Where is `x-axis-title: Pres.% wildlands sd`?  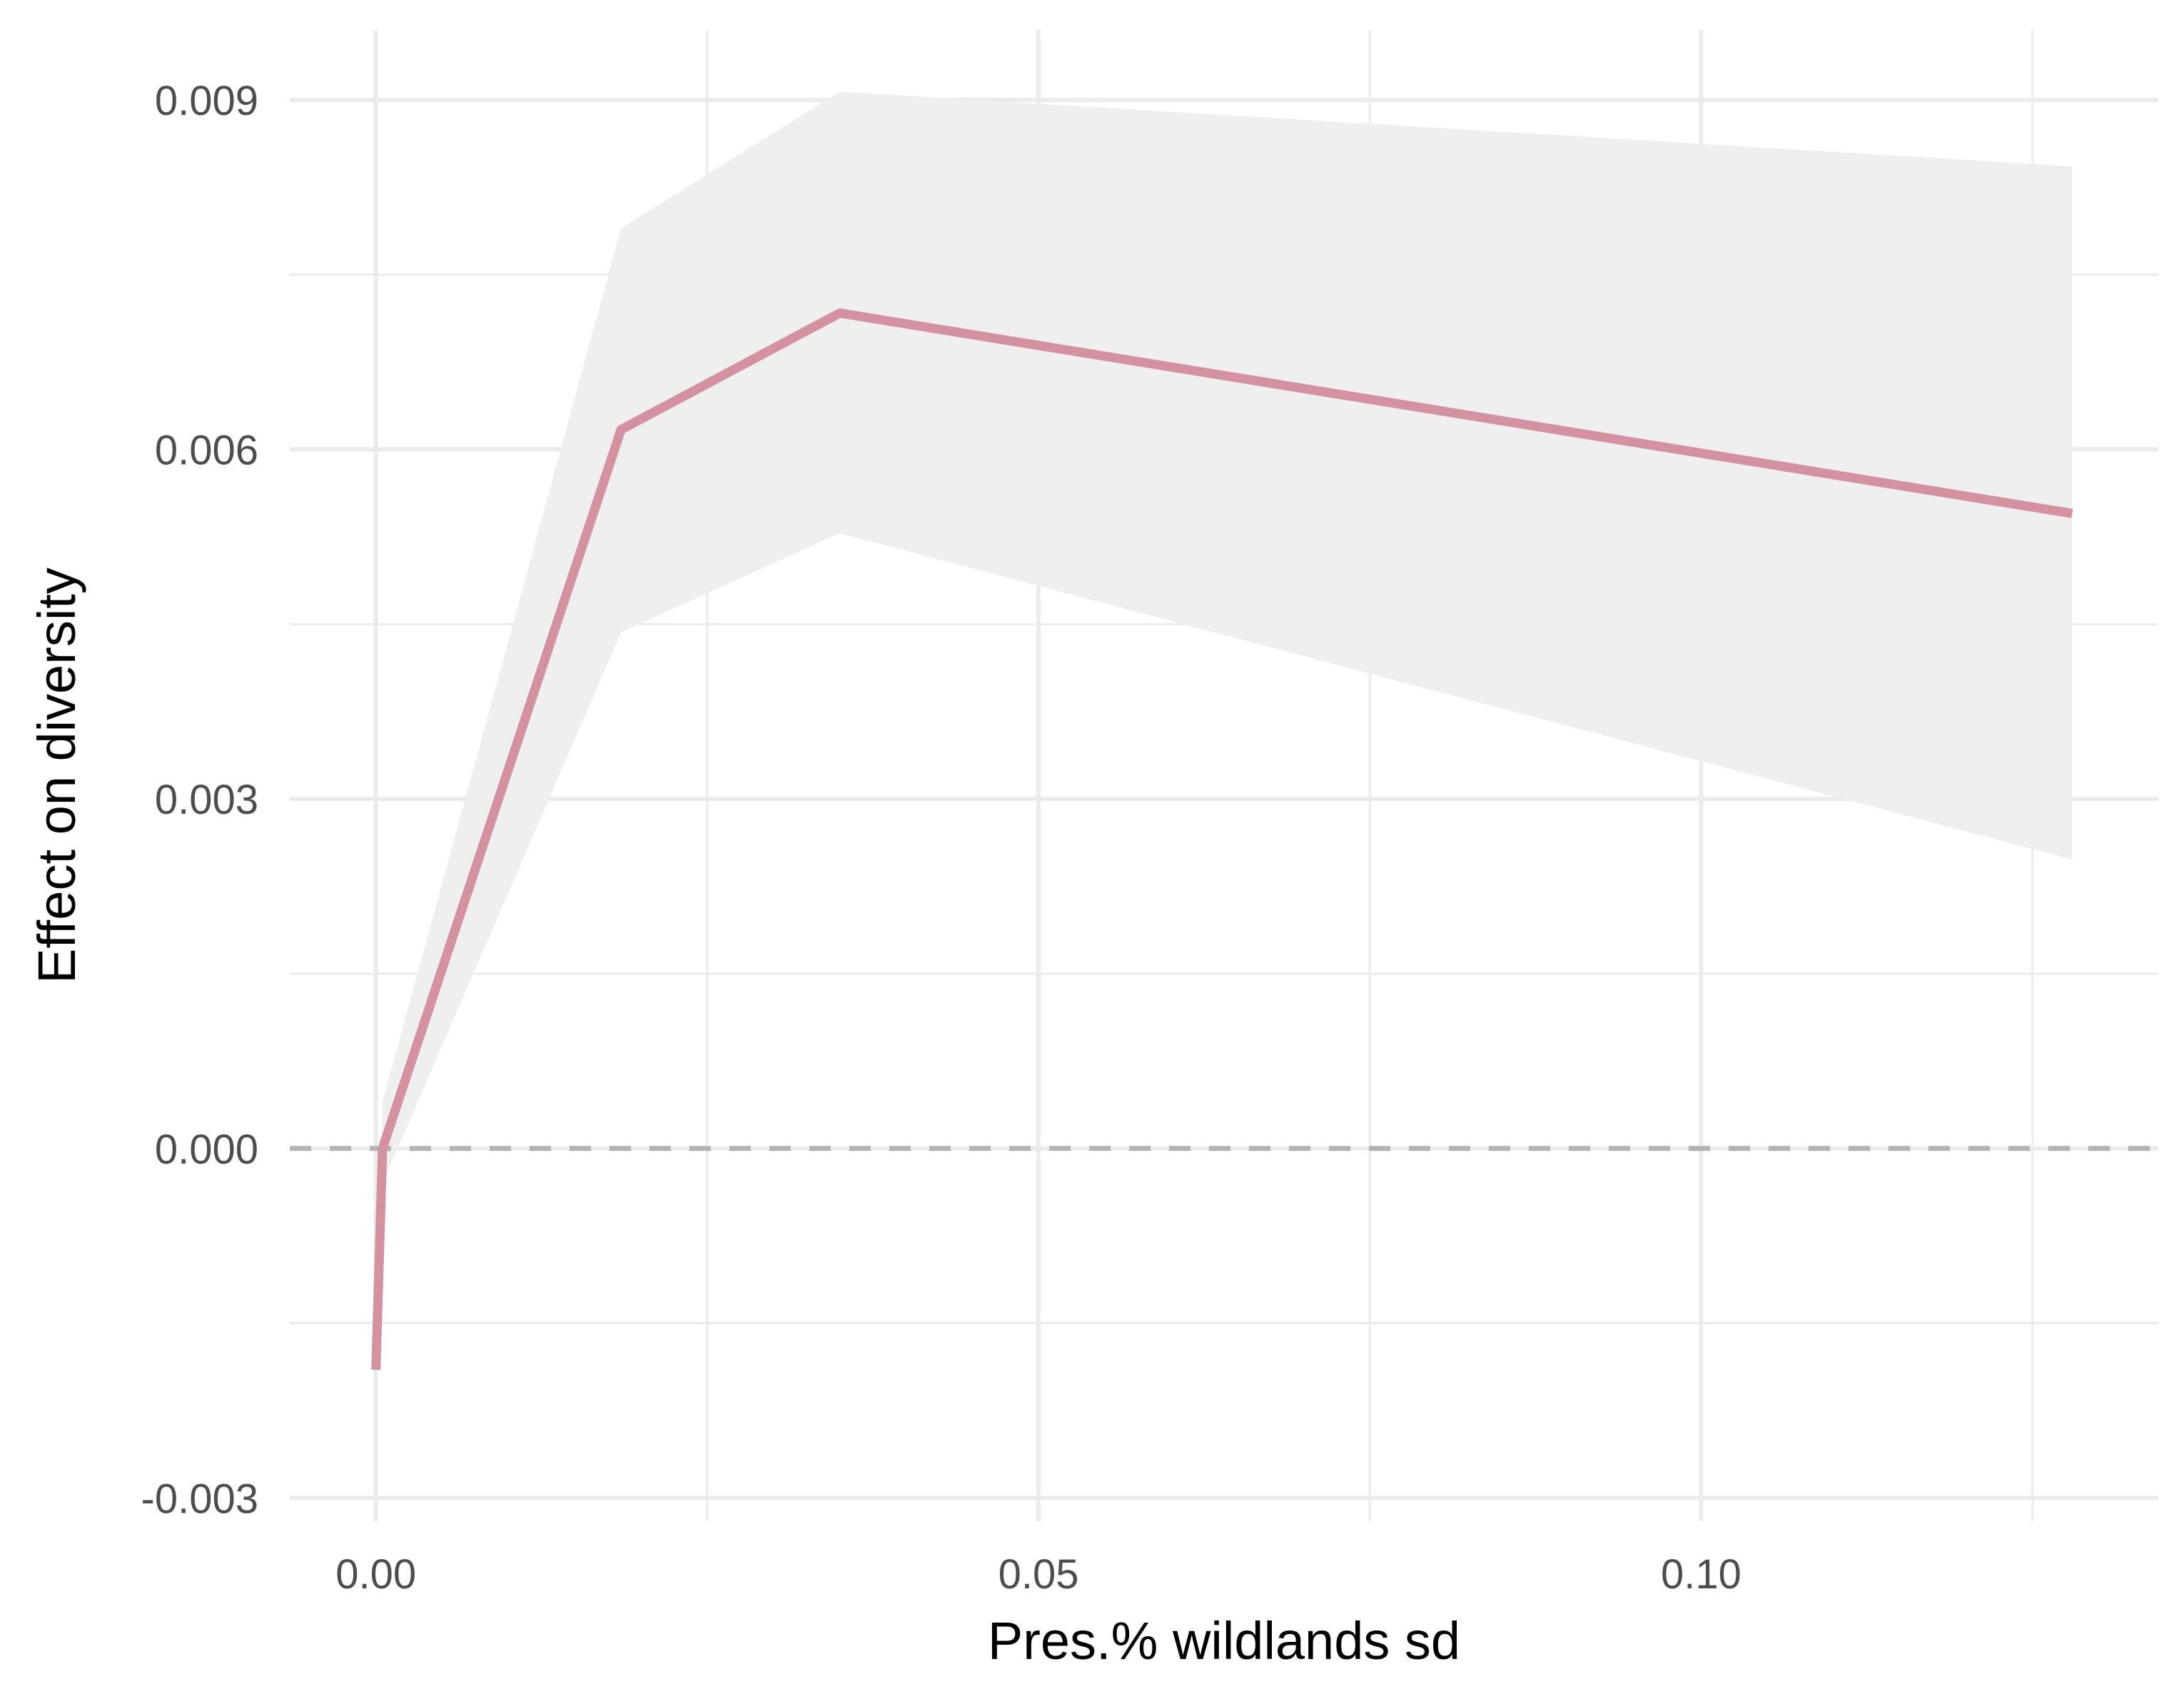
x-axis-title: Pres.% wildlands sd is located at coordinates (1224, 1640).